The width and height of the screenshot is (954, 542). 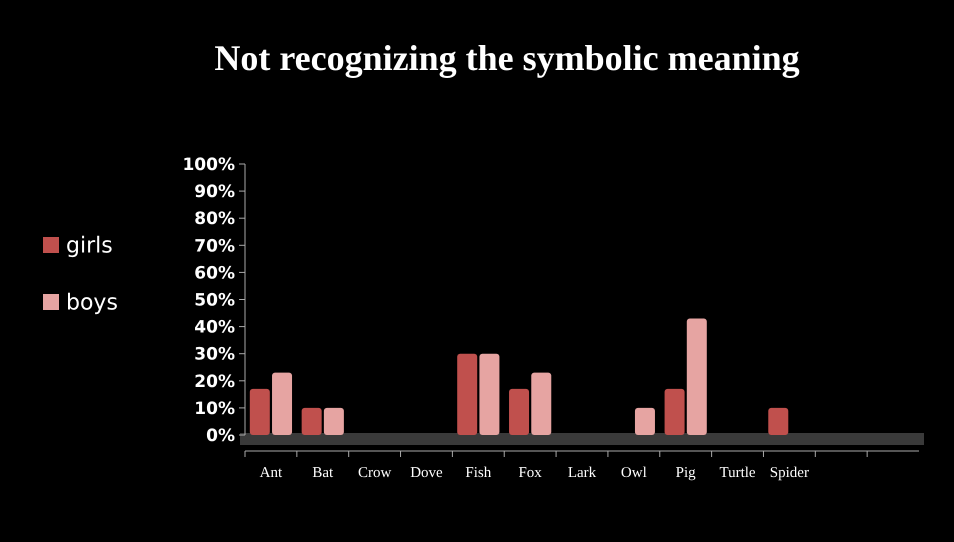 I want to click on y-tick-label: 50%, so click(x=214, y=300).